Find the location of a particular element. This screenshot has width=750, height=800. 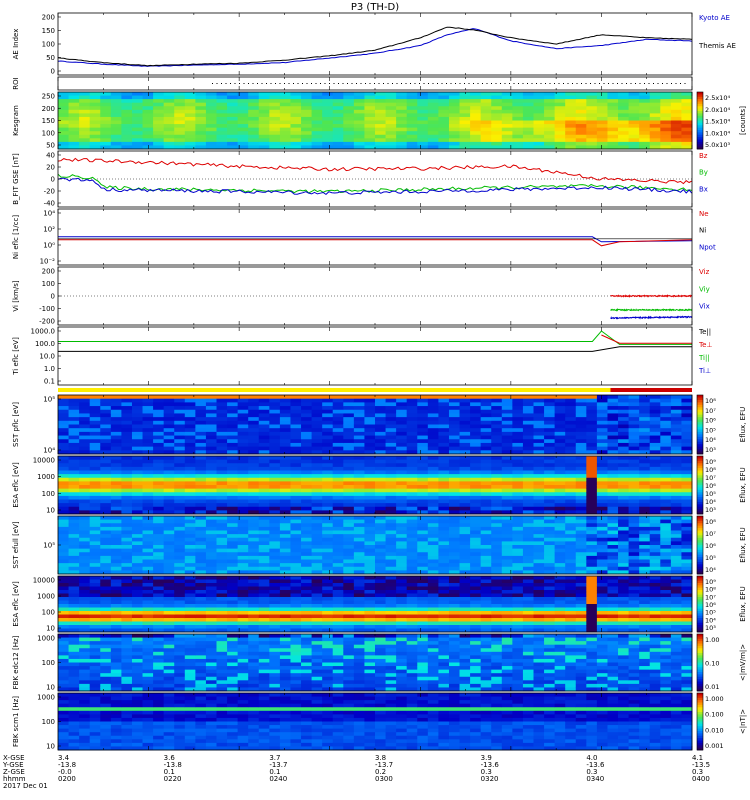

x-row-label: 2017 Dec 01 is located at coordinates (25, 786).